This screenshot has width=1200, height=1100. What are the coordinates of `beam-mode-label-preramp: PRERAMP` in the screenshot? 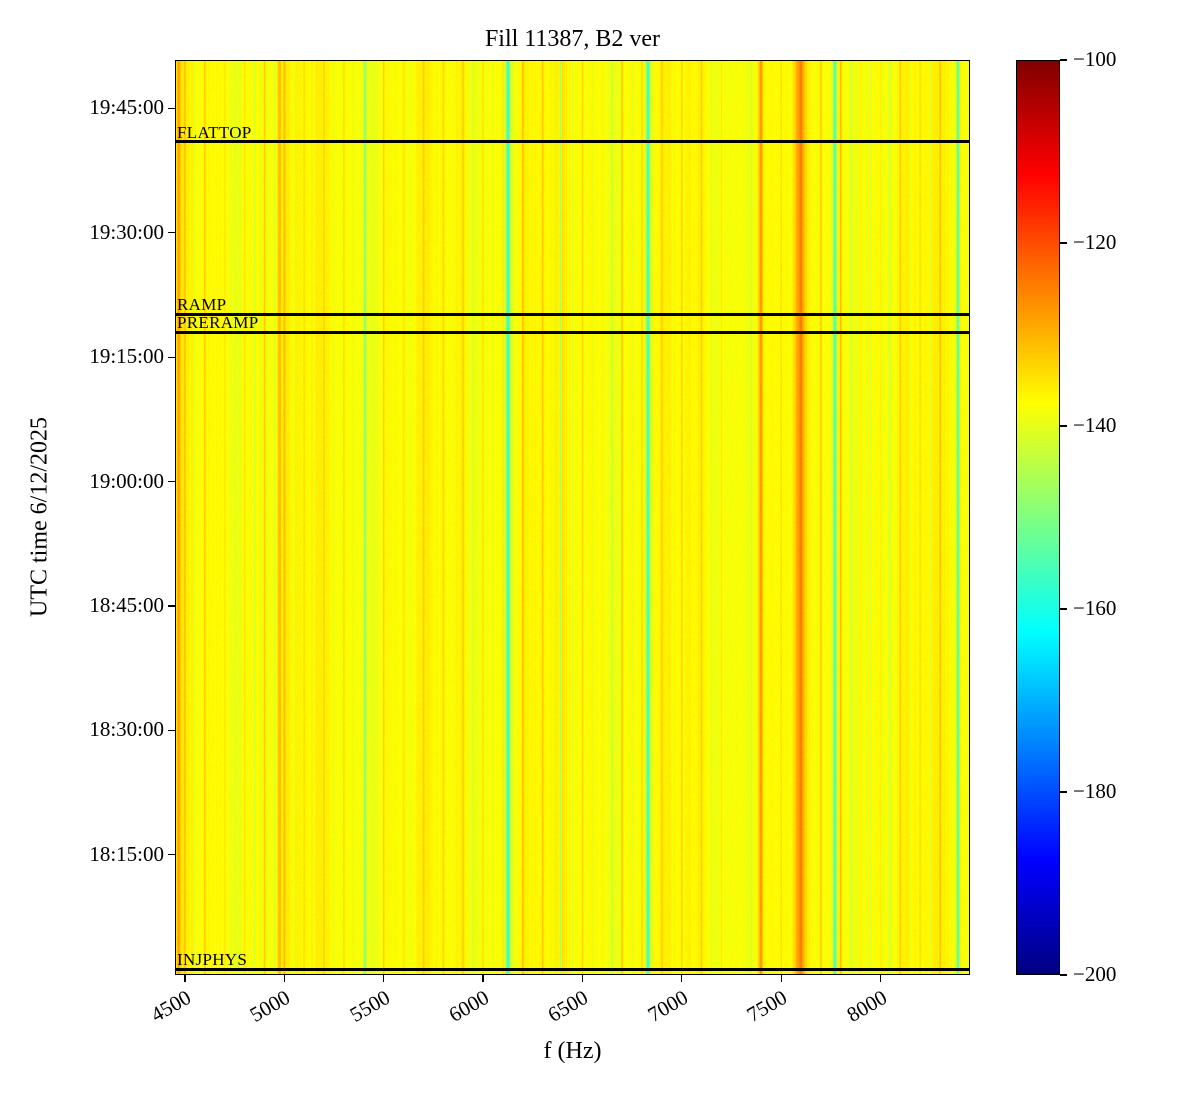 It's located at (218, 323).